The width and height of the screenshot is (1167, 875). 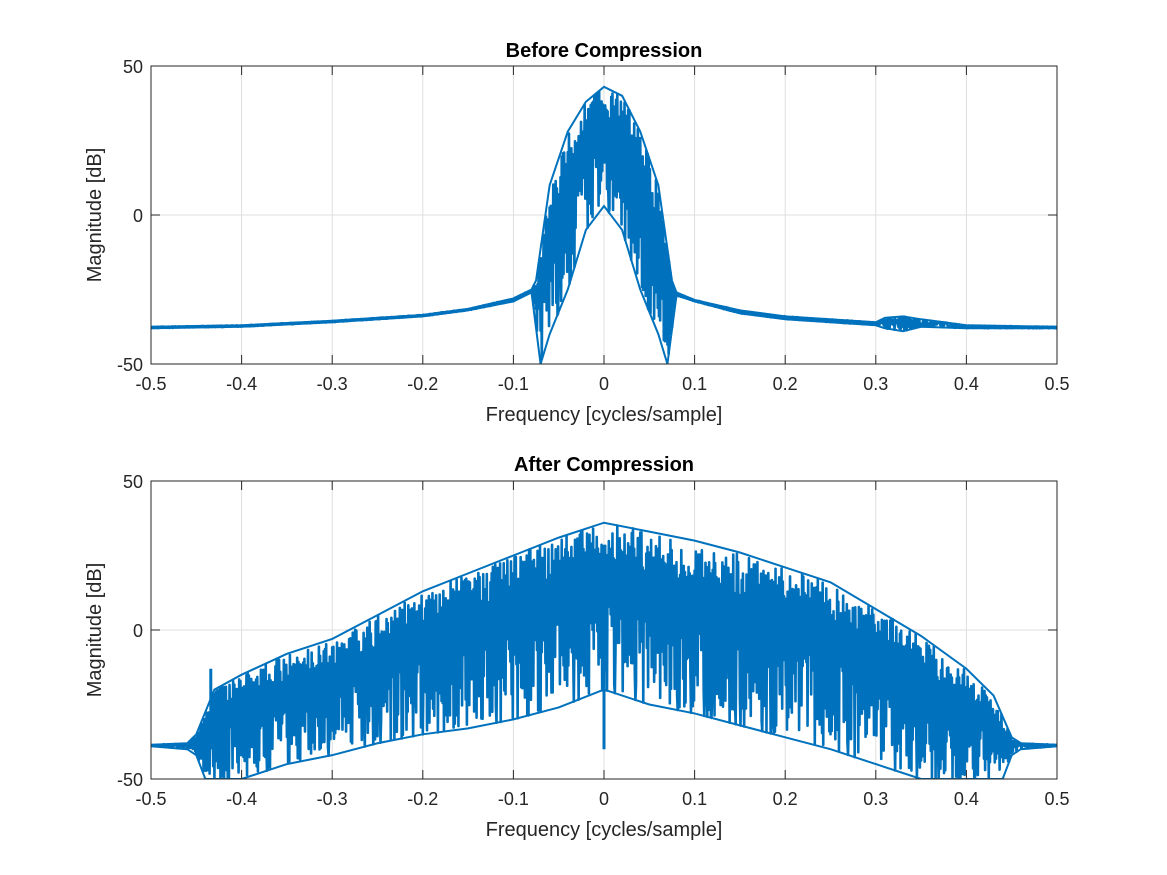 What do you see at coordinates (604, 284) in the screenshot?
I see `lower-envelope-line` at bounding box center [604, 284].